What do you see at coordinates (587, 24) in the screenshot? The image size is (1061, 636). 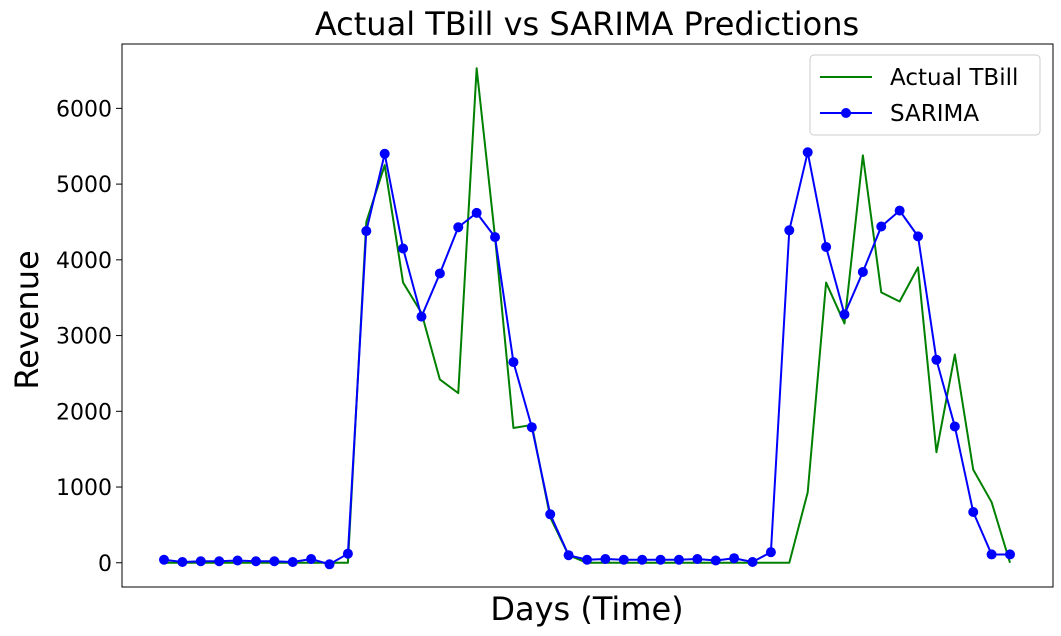 I see `chart-title: Actual TBill vs SARIMA Predictions` at bounding box center [587, 24].